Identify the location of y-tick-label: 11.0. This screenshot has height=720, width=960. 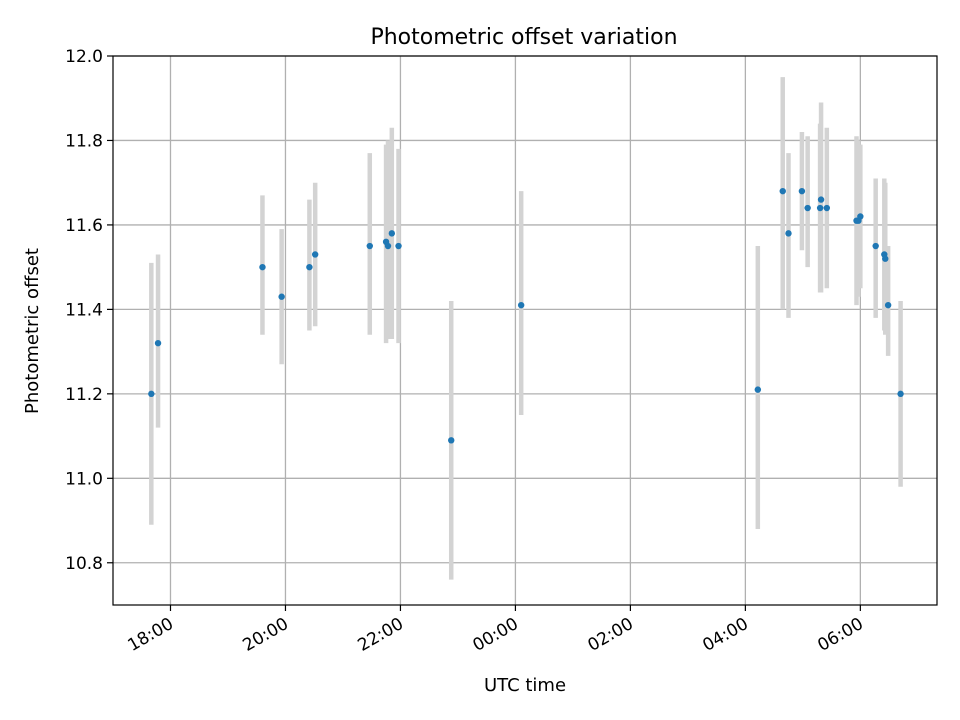
(84, 479).